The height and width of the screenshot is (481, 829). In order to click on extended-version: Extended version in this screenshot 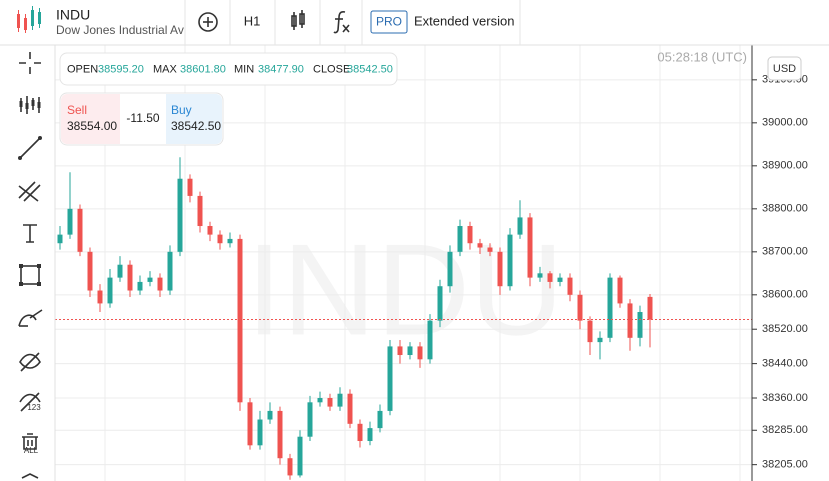, I will do `click(464, 20)`.